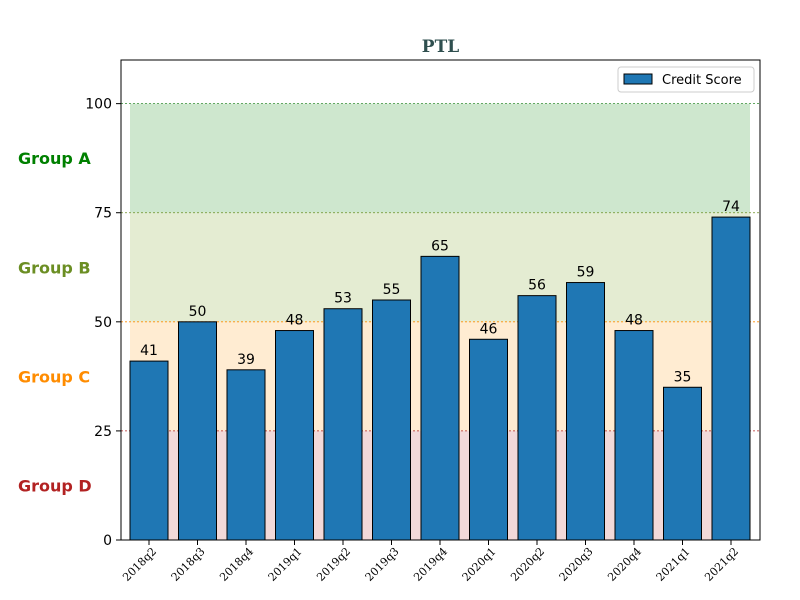 This screenshot has height=600, width=800. What do you see at coordinates (673, 564) in the screenshot?
I see `x-tick-label-2021q1: 2021q1` at bounding box center [673, 564].